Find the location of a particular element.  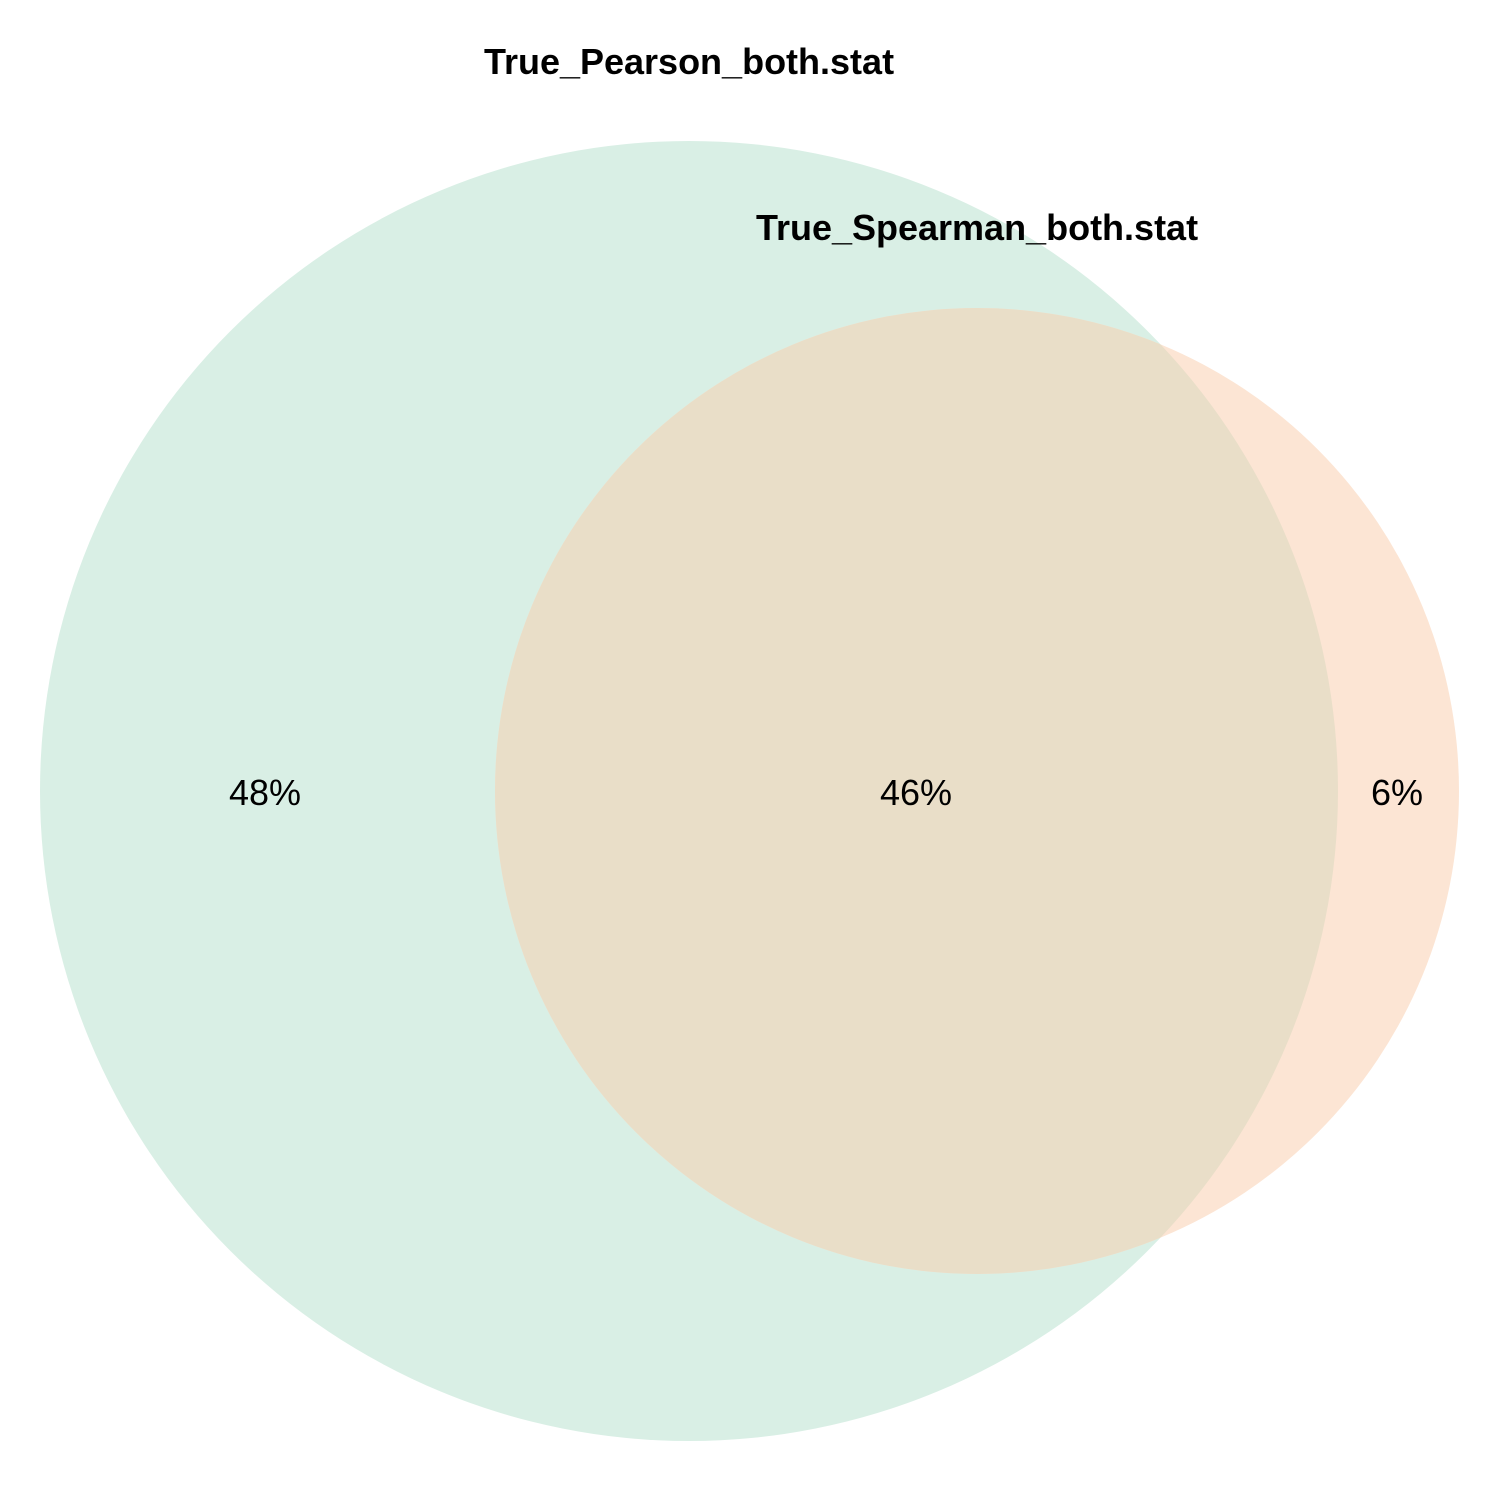

spearman-only-percent: 6% is located at coordinates (1397, 792).